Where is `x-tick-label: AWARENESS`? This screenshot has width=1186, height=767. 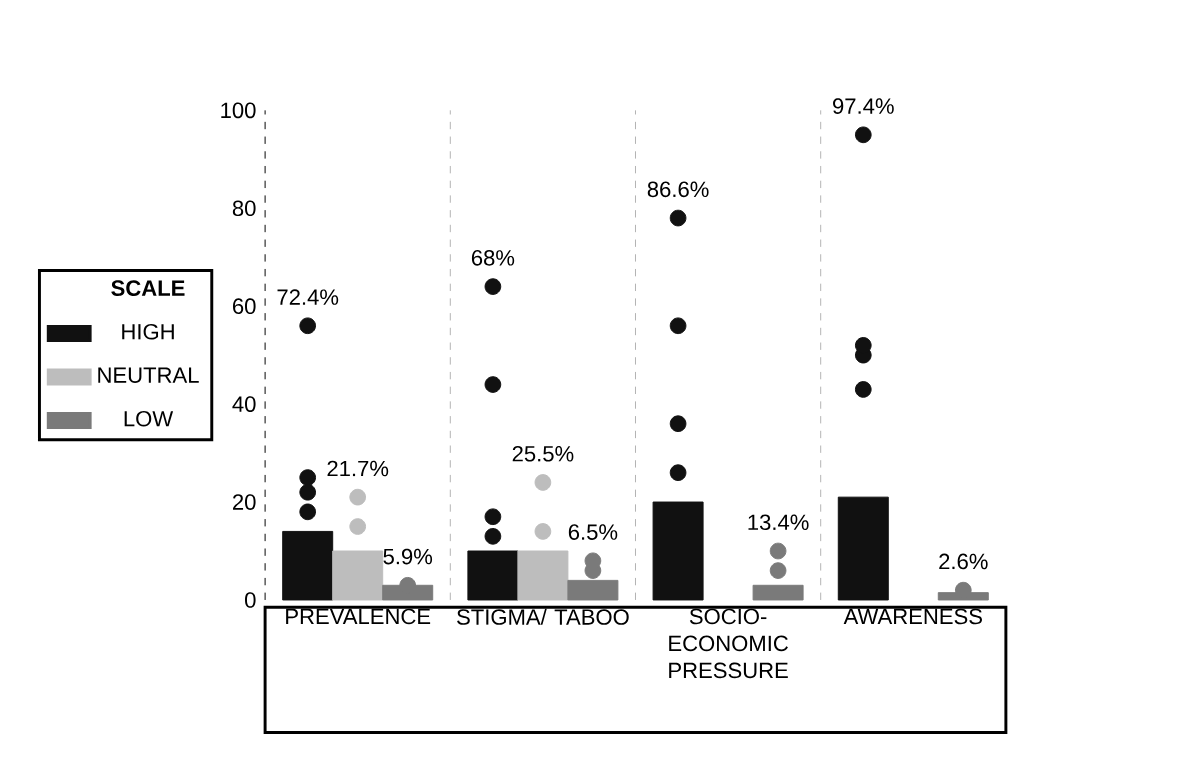 x-tick-label: AWARENESS is located at coordinates (912, 616).